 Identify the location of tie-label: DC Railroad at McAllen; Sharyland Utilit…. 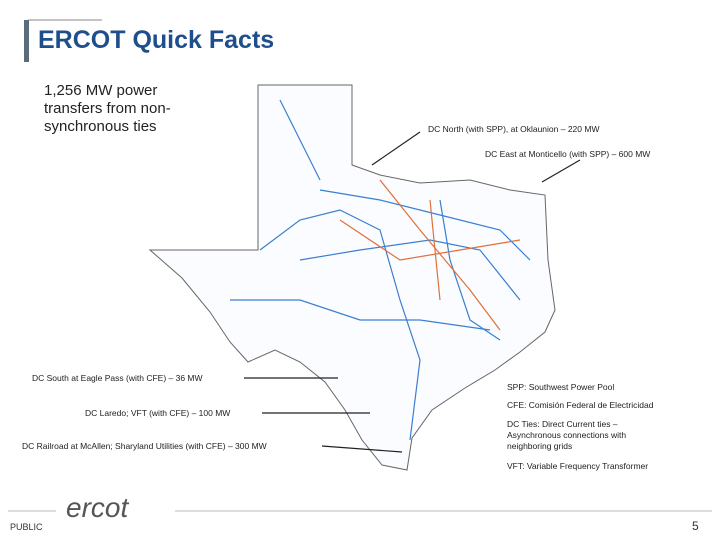
(144, 446).